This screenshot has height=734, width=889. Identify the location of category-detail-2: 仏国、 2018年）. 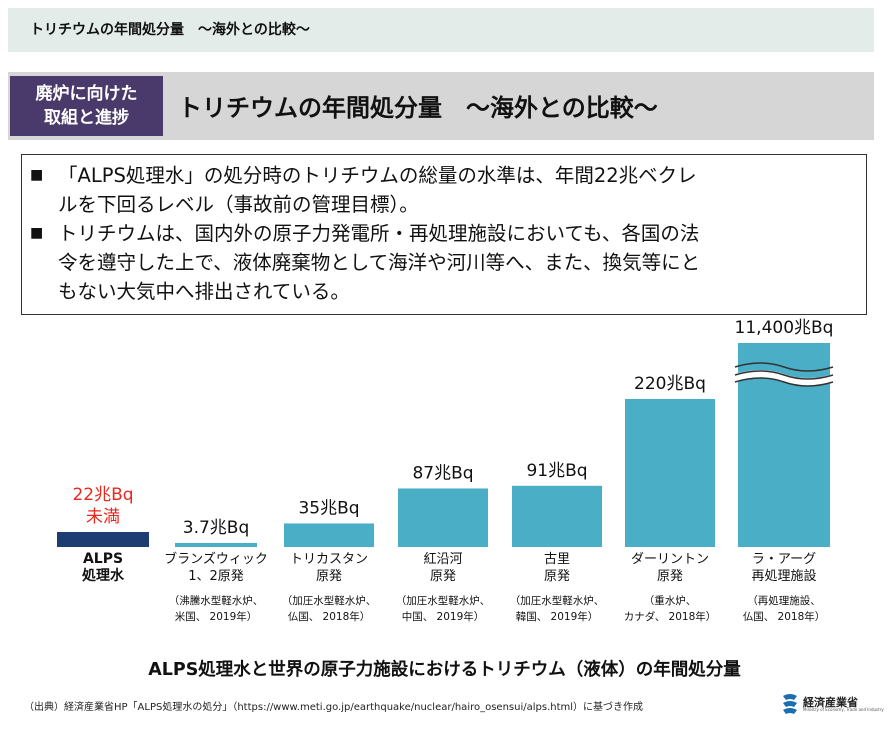
(329, 616).